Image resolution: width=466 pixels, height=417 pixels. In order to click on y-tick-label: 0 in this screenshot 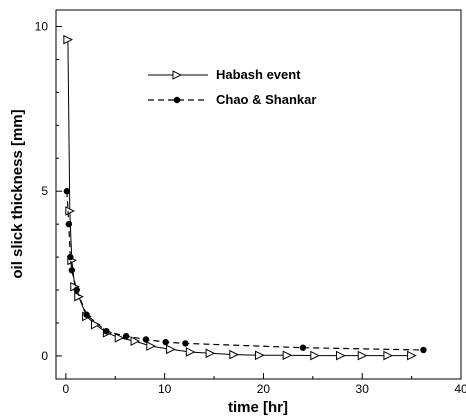, I will do `click(44, 356)`.